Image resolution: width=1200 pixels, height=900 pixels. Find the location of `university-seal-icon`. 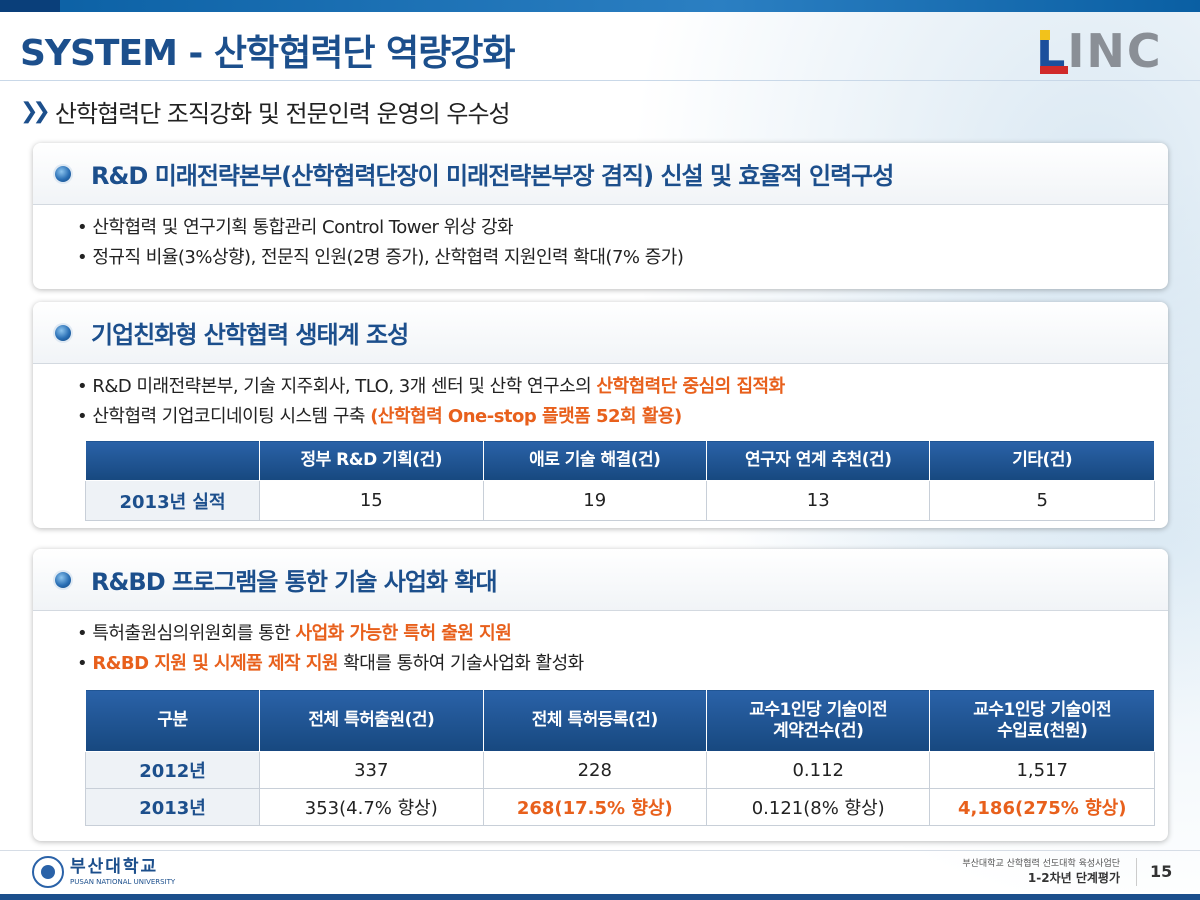

university-seal-icon is located at coordinates (48, 872).